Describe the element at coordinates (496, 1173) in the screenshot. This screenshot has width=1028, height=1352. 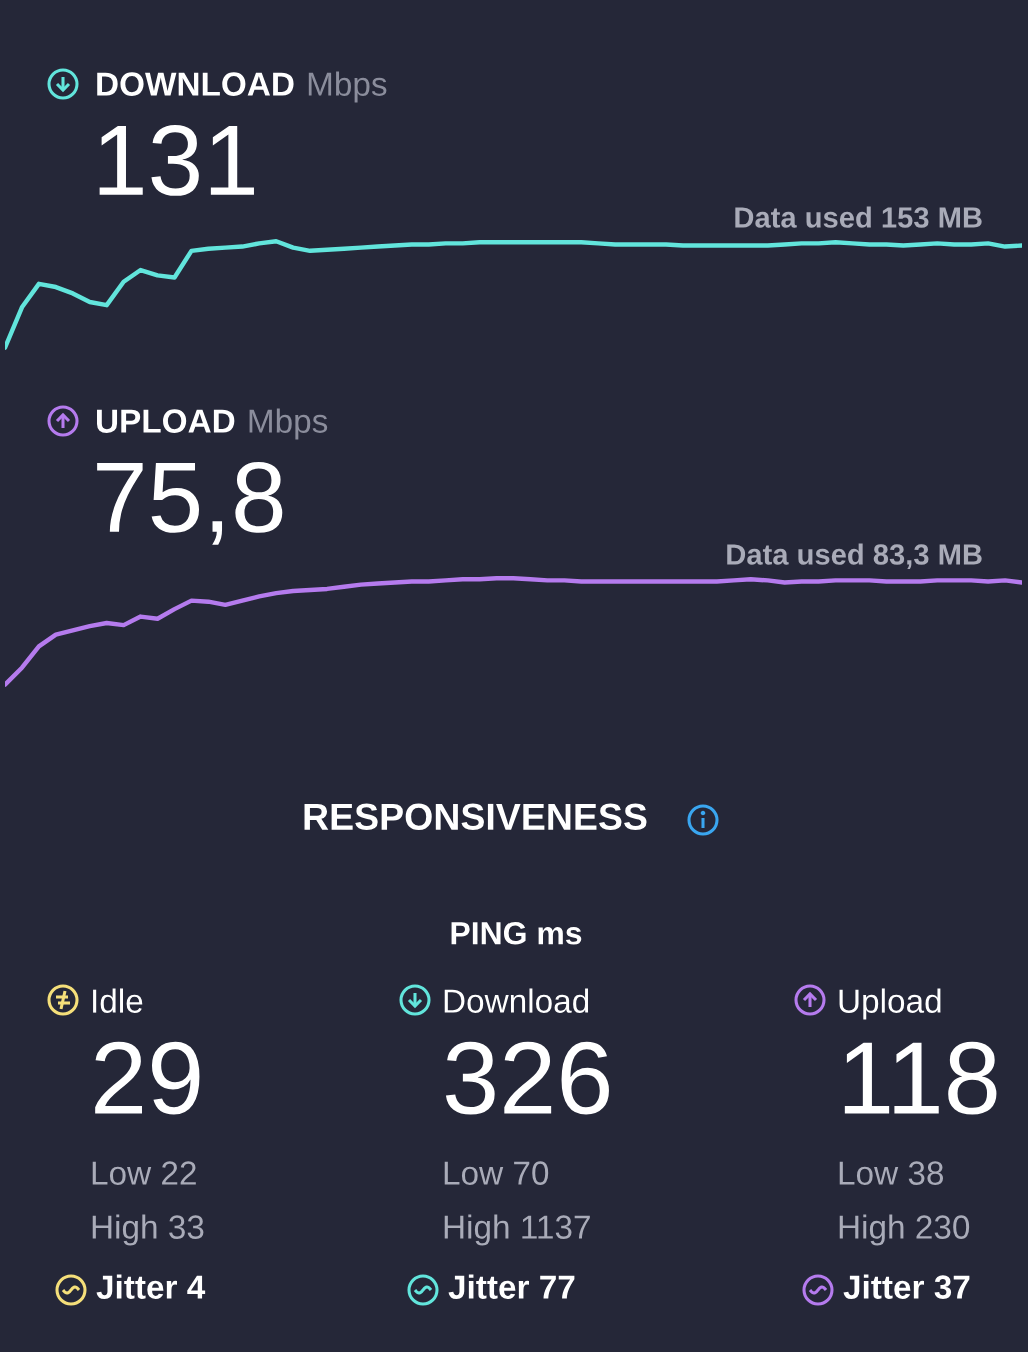
I see `text: Low 70` at that location.